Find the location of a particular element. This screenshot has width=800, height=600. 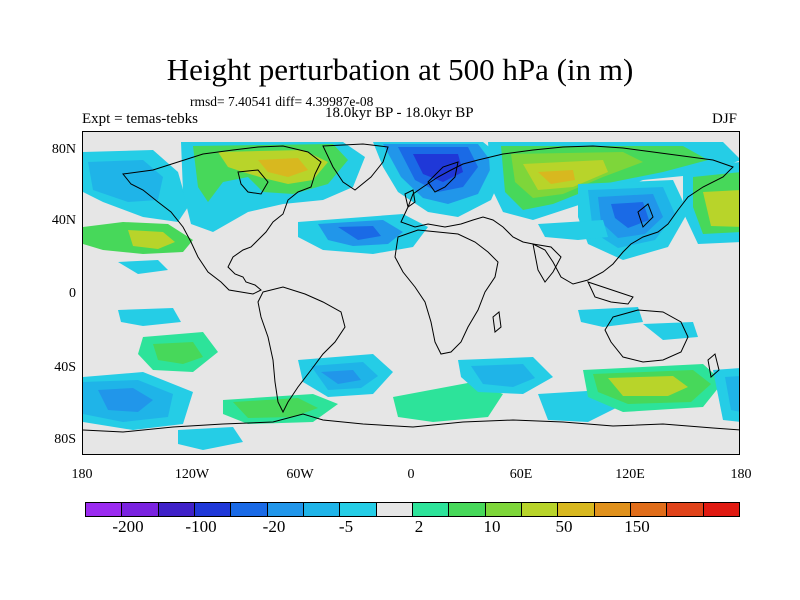

lat-tick-80n: 80N is located at coordinates (63, 149).